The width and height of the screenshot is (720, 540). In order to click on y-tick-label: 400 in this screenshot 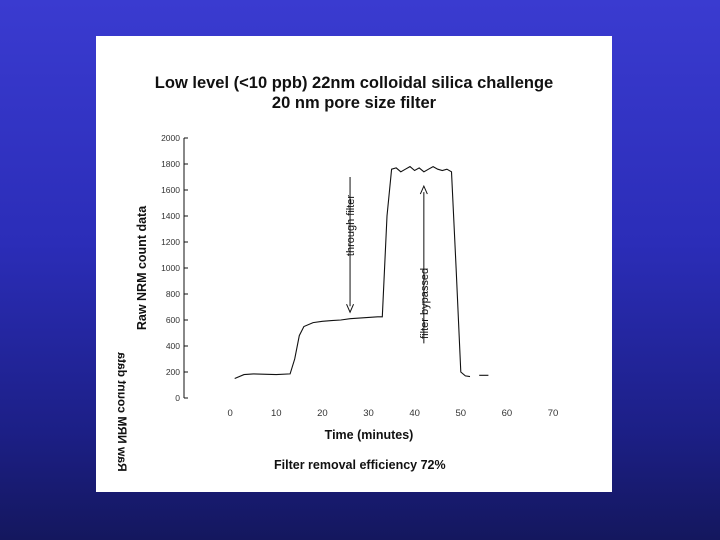, I will do `click(173, 346)`.